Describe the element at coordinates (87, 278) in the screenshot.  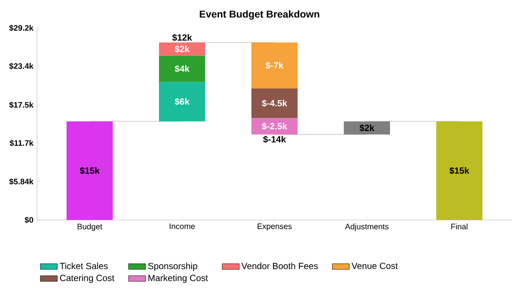
I see `legend-label: Catering Cost` at that location.